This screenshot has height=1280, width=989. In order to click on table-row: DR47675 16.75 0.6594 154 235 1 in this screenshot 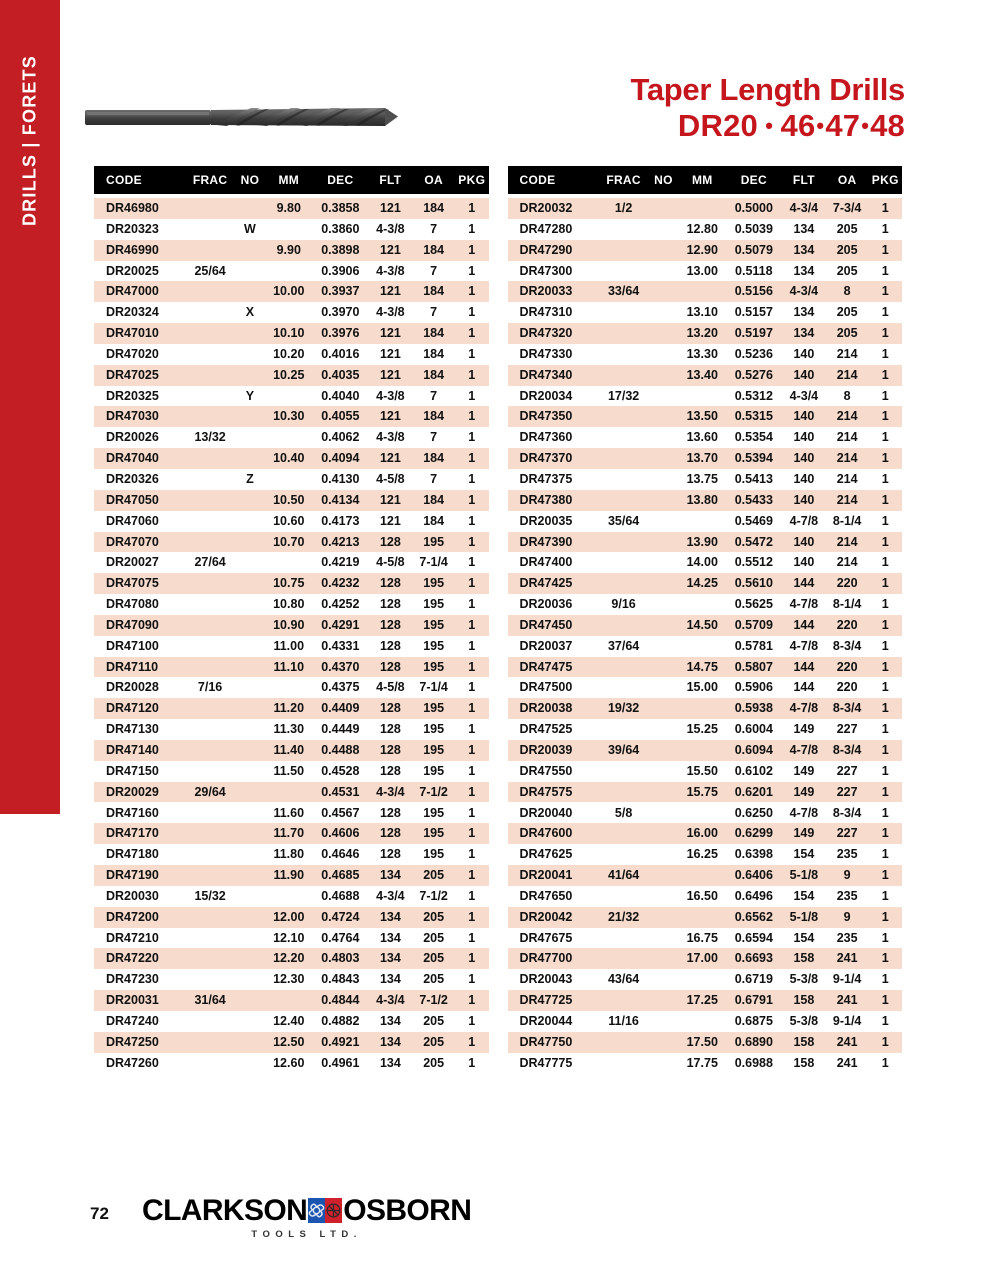, I will do `click(704, 938)`.